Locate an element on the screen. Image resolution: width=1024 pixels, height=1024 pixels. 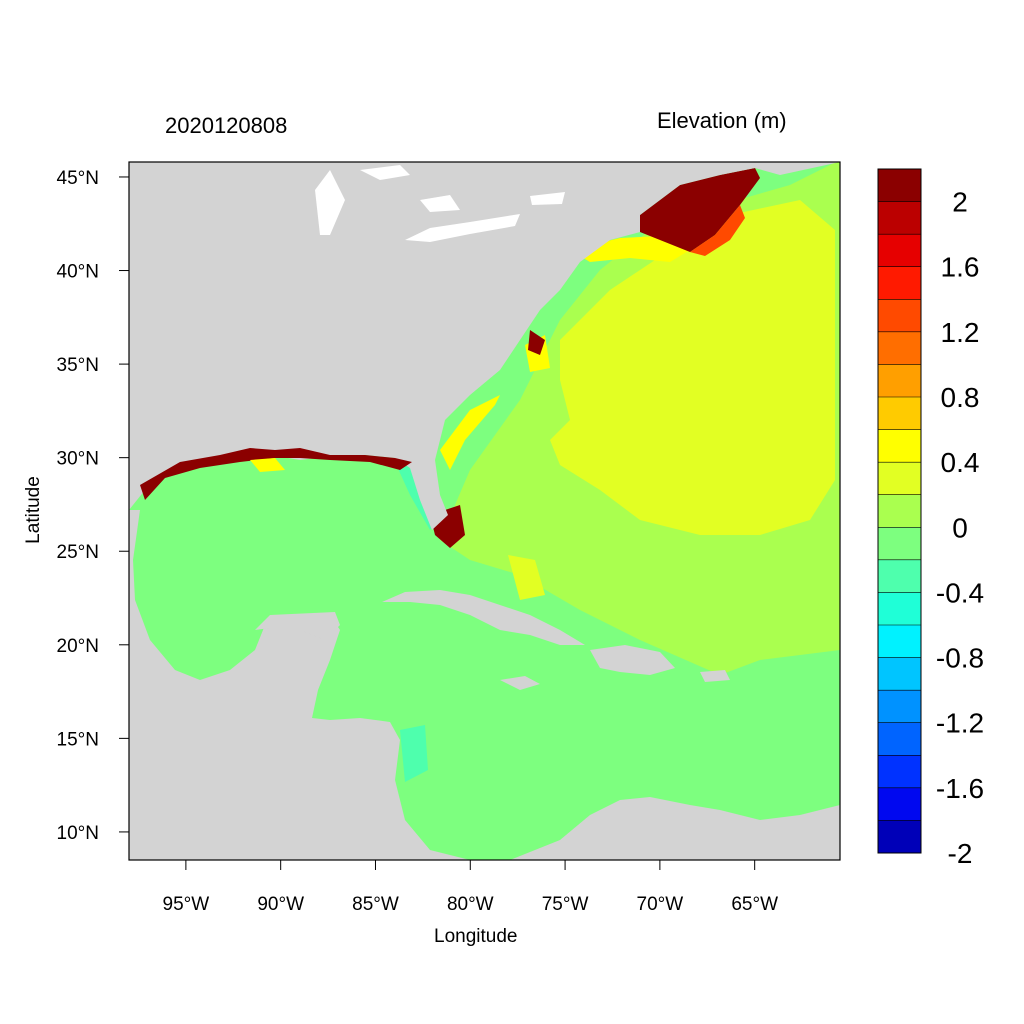
colorbar-label: 2 is located at coordinates (960, 202).